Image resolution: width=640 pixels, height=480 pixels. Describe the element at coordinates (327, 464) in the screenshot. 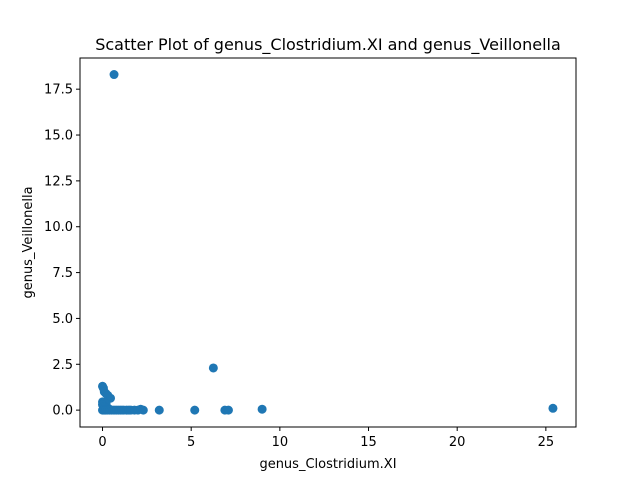

I see `x-axis-label: genus_Clostridium.XI` at that location.